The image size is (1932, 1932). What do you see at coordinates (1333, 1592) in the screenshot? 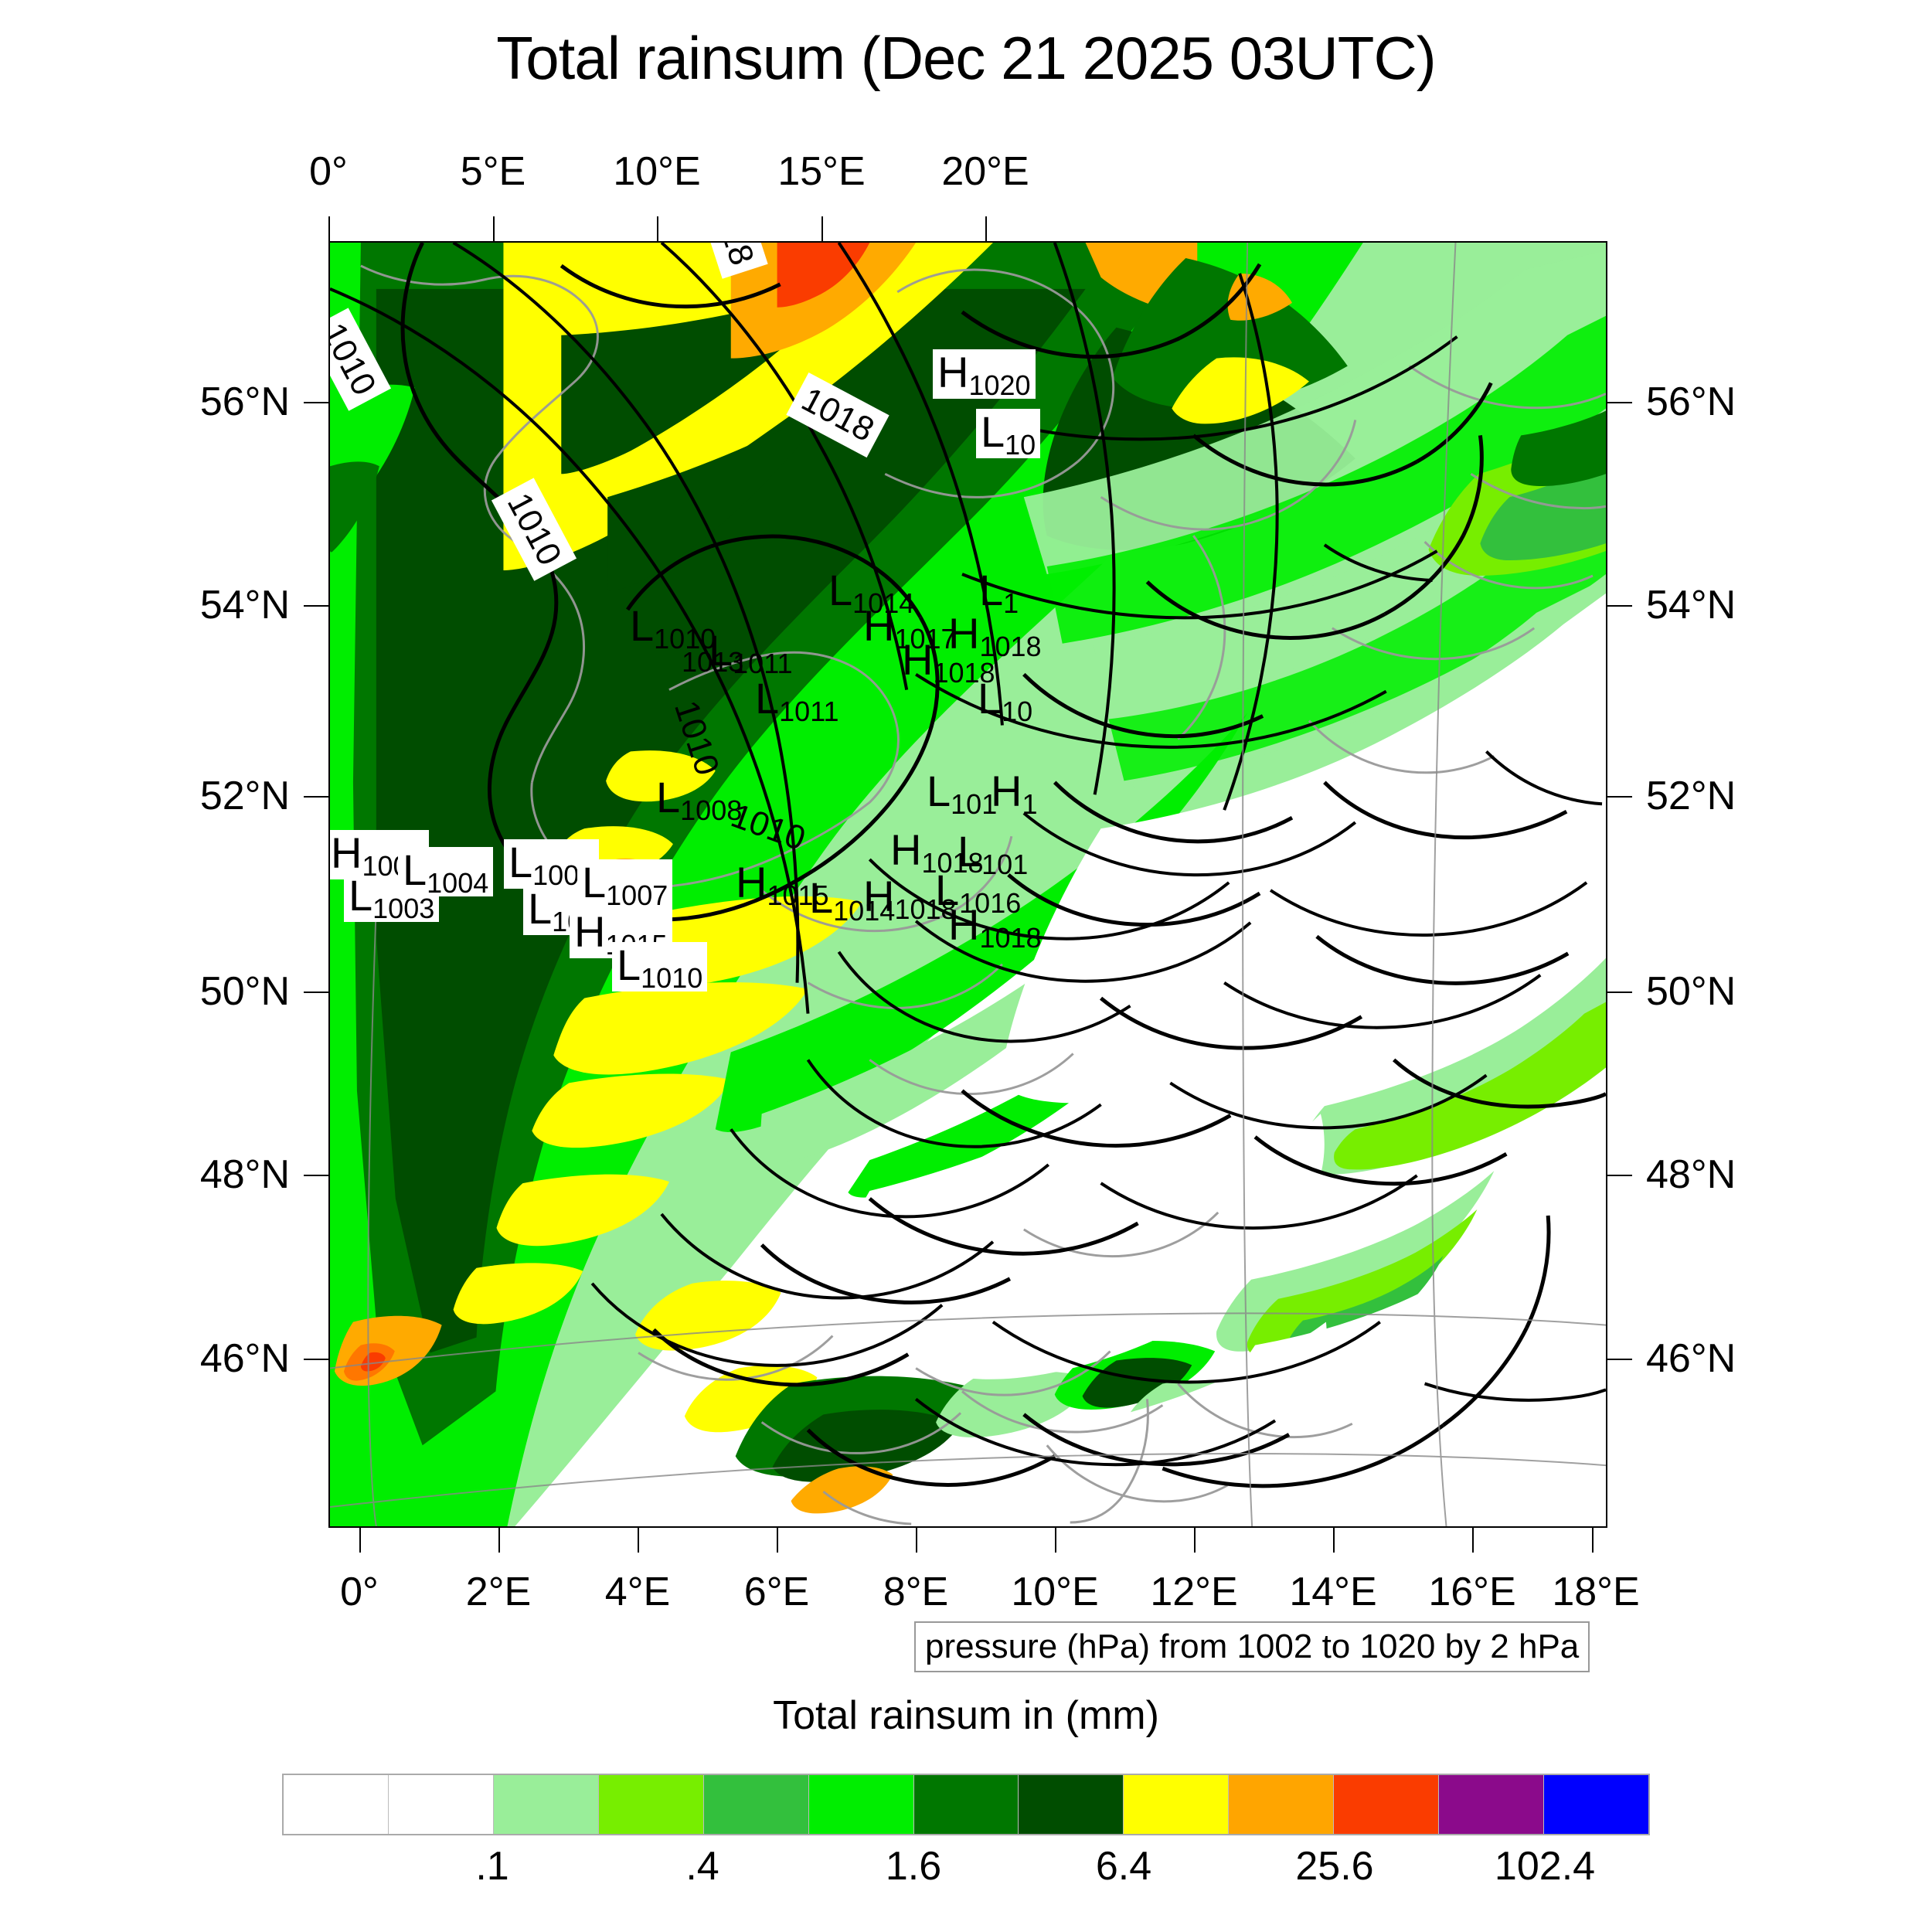
I see `axis-label-bottom-7: 14°E` at bounding box center [1333, 1592].